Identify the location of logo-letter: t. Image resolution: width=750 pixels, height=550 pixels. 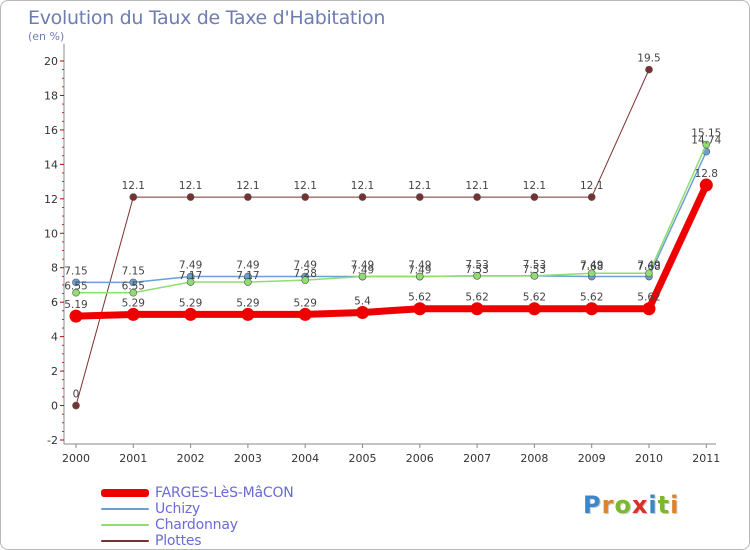
(664, 505).